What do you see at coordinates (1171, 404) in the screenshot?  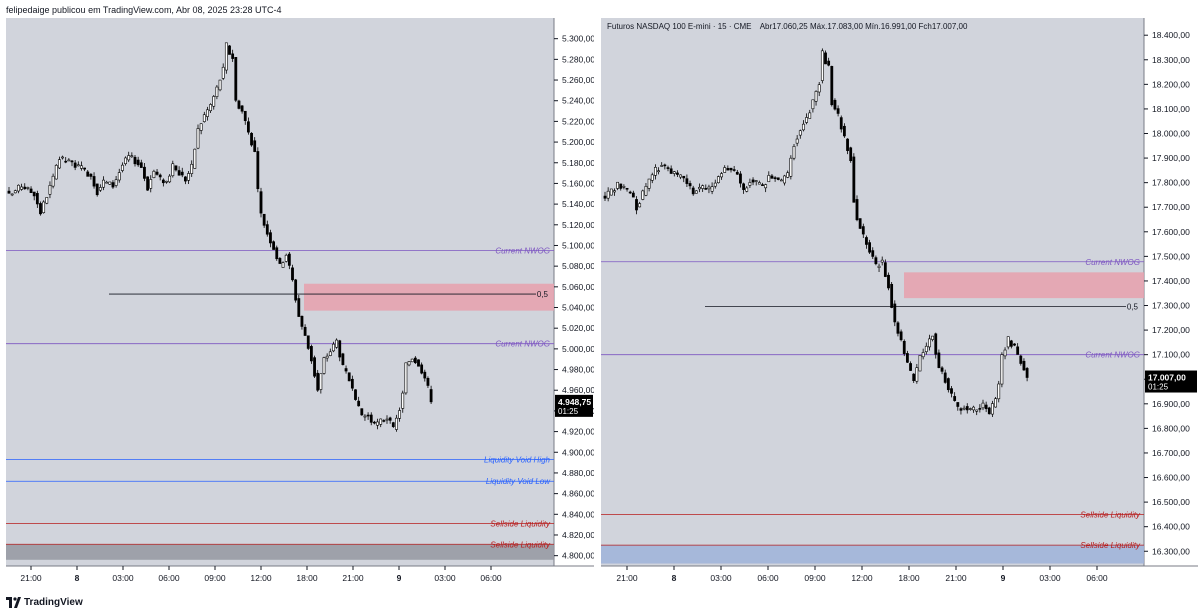 I see `y-tick-label: 16.900,00` at bounding box center [1171, 404].